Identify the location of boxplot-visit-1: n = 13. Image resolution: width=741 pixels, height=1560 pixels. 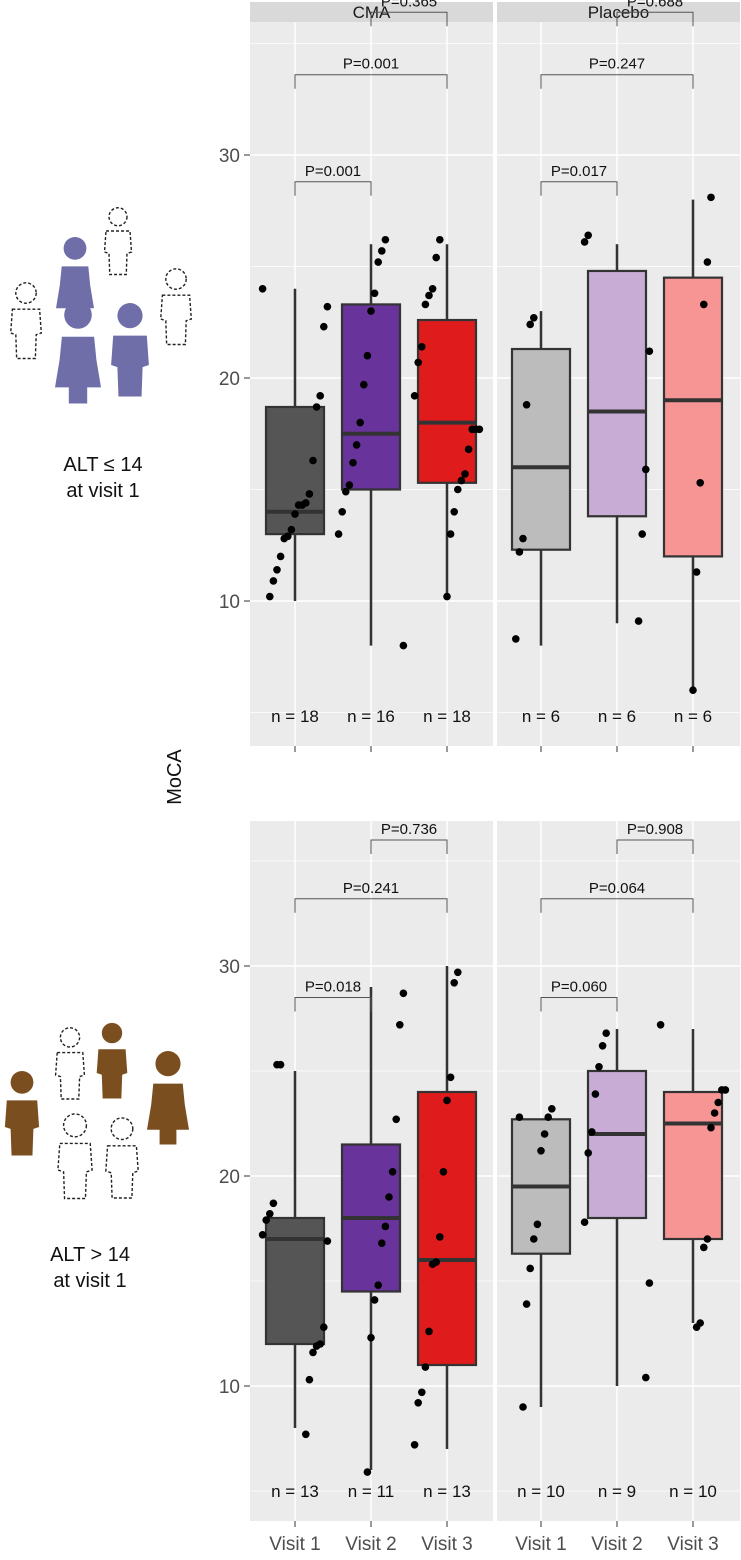
(295, 1280).